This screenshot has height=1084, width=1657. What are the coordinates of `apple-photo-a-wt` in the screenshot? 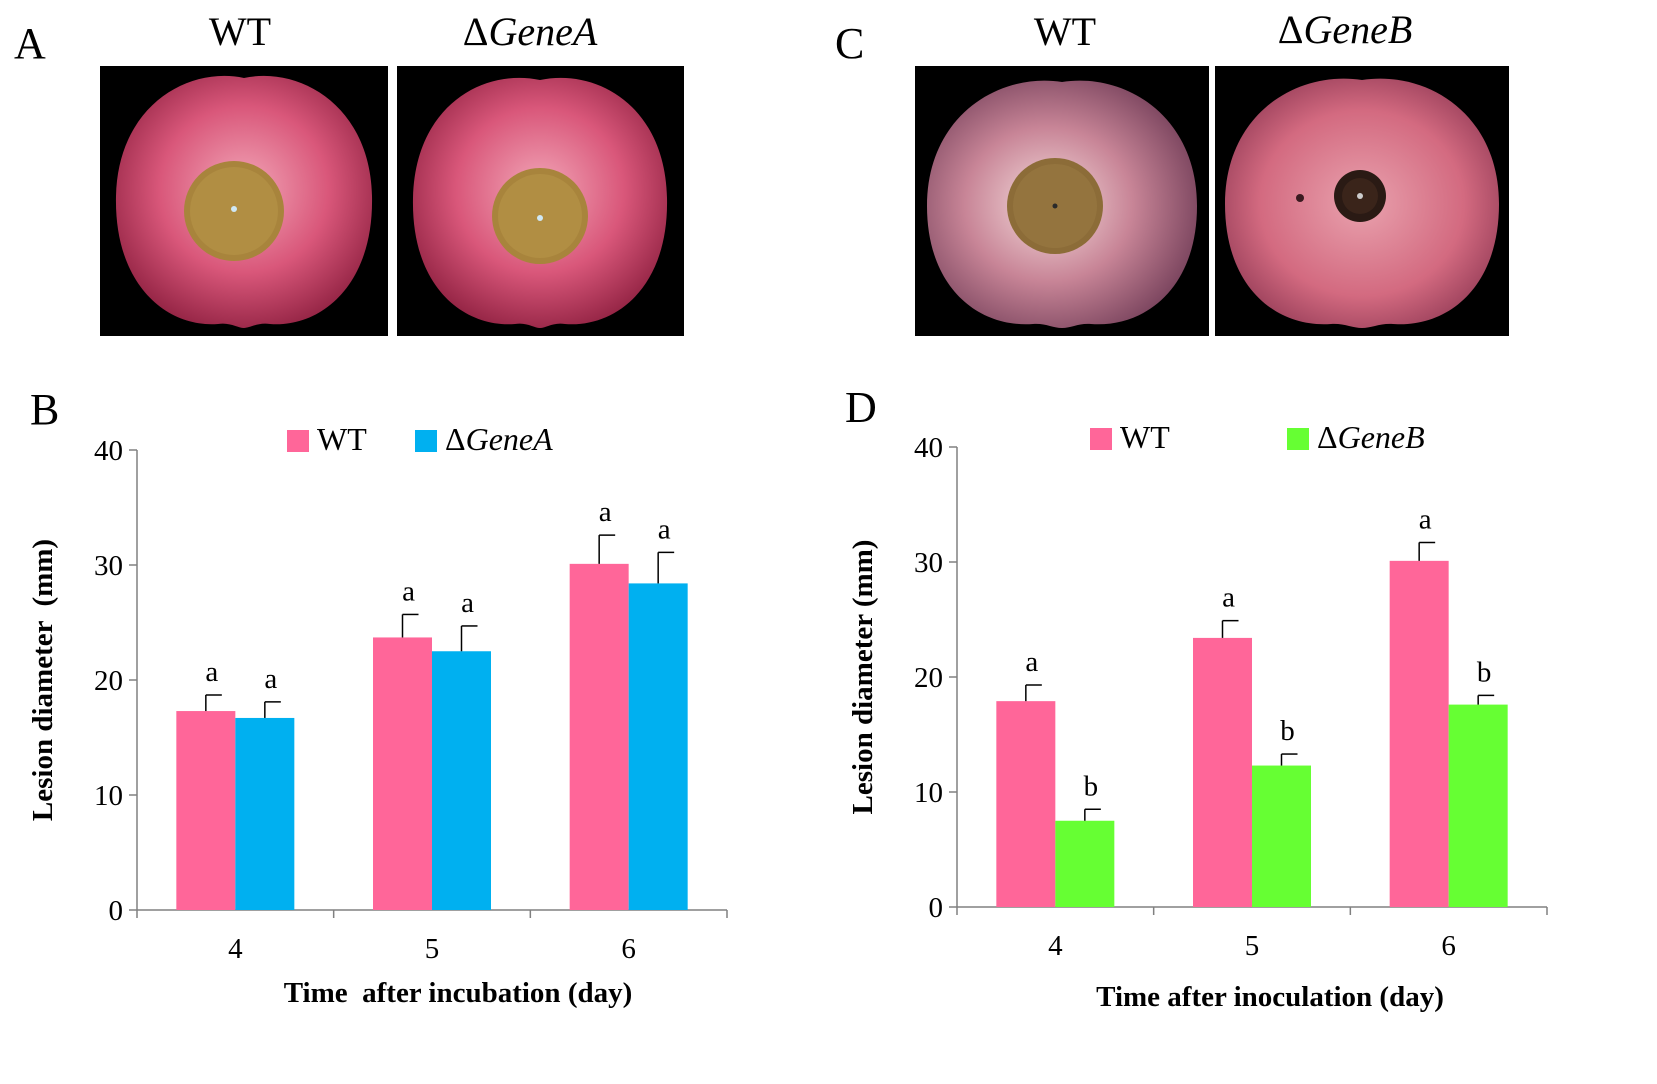 It's located at (244, 201).